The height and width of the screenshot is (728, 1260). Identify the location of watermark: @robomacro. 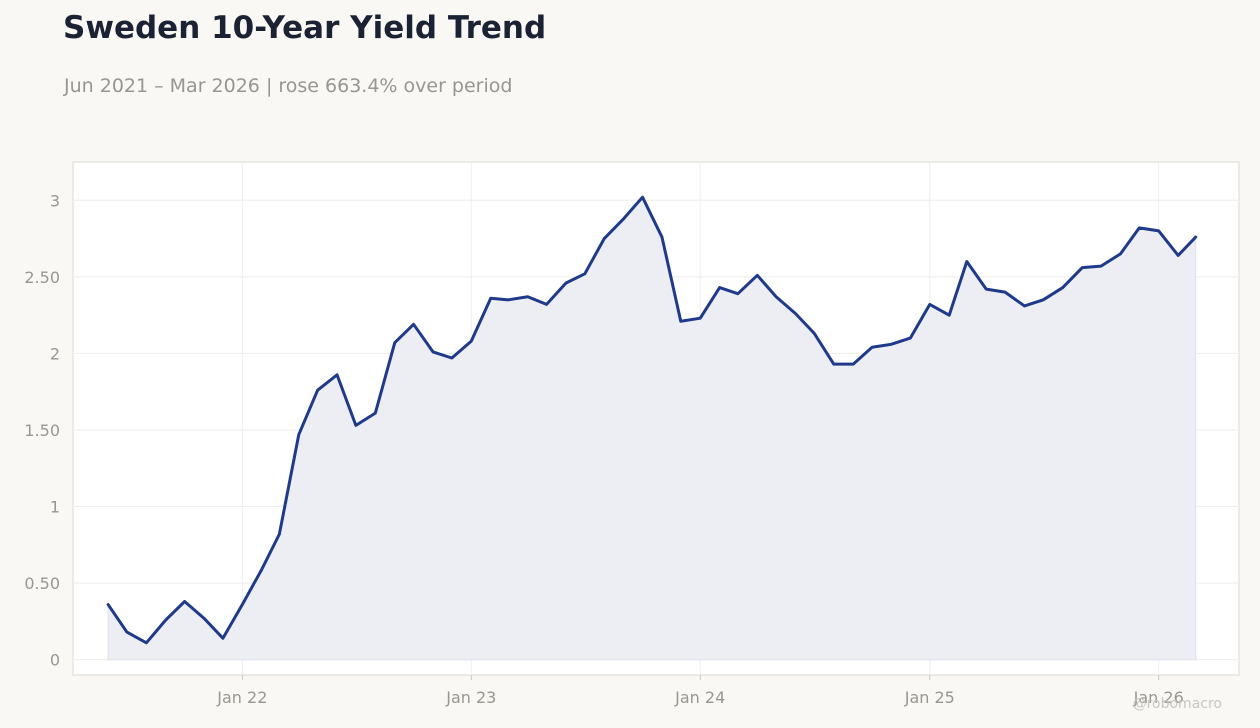
(1177, 704).